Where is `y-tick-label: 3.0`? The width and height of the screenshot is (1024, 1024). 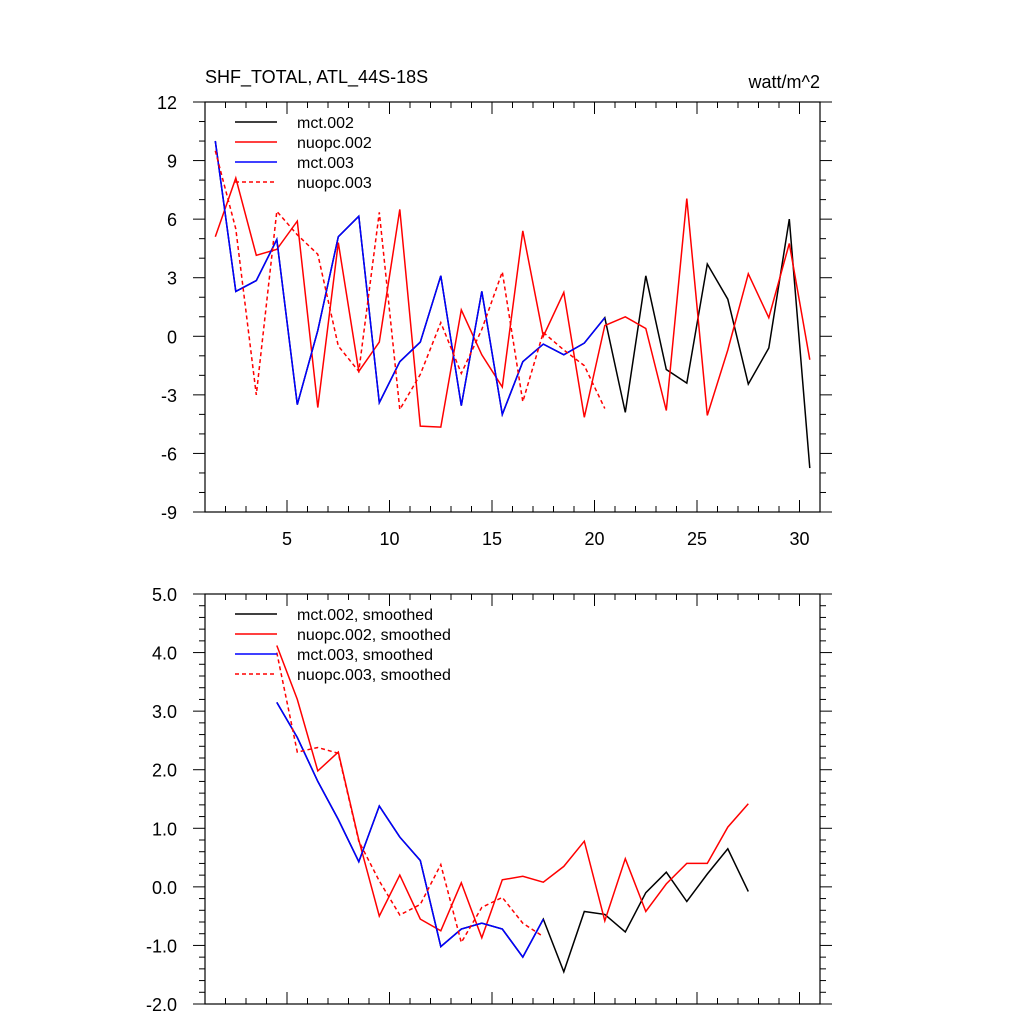
y-tick-label: 3.0 is located at coordinates (164, 712).